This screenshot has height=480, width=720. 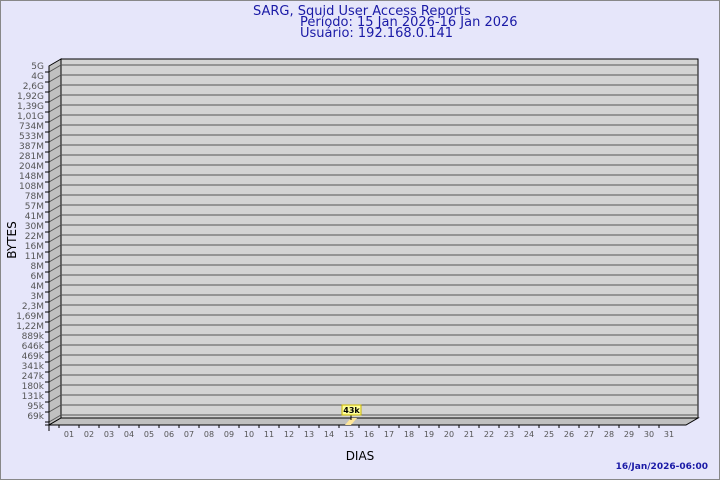 I want to click on data-label-box, so click(x=351, y=410).